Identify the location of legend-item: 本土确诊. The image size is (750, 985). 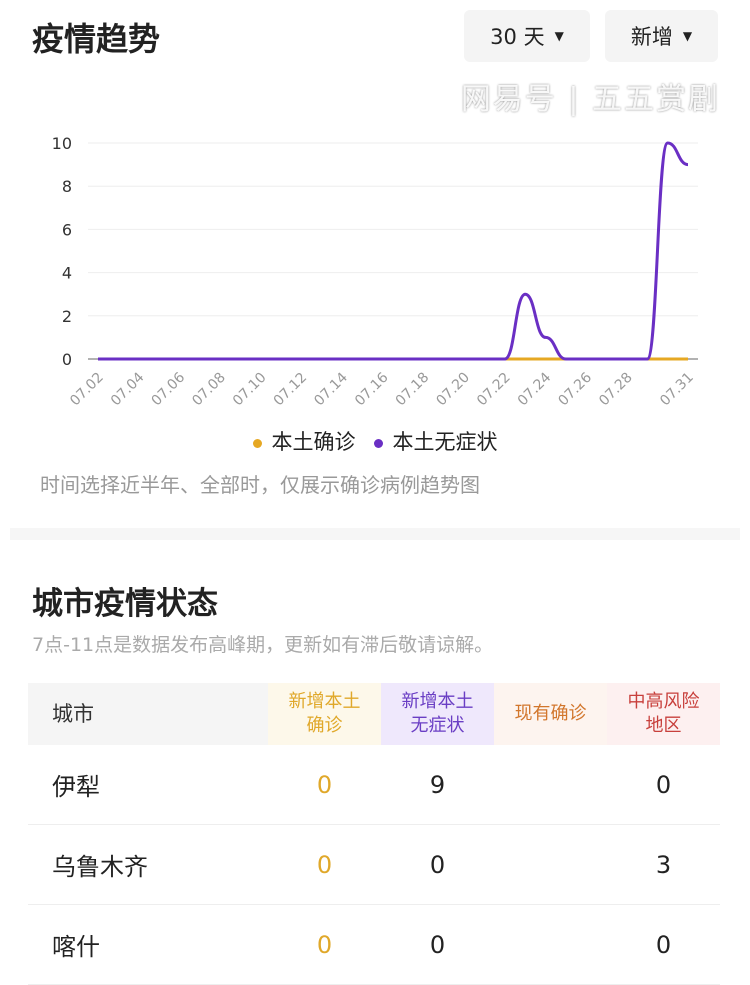
(304, 441).